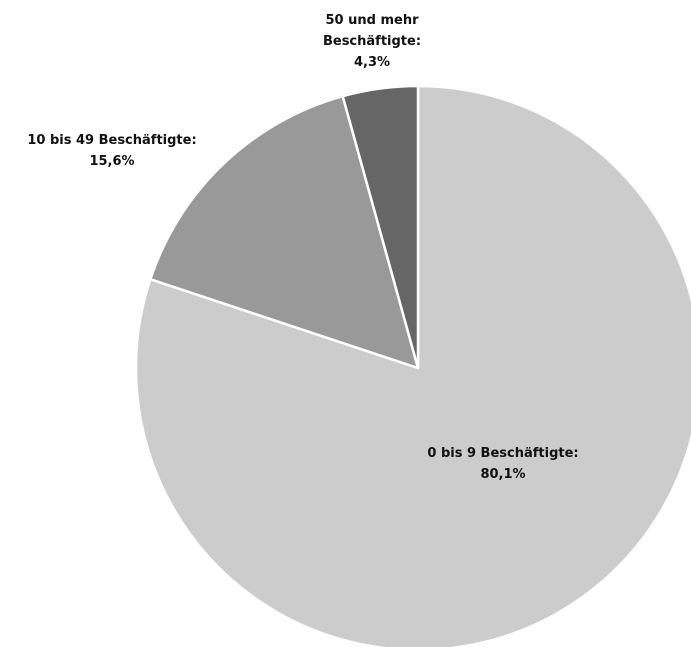  I want to click on value-label: 80,1%, so click(503, 474).